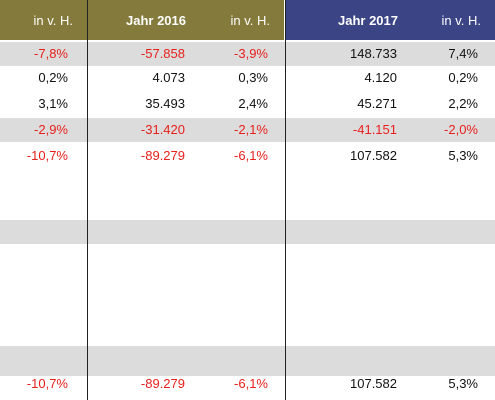 The width and height of the screenshot is (495, 400). I want to click on header-label: Jahr 2017, so click(368, 20).